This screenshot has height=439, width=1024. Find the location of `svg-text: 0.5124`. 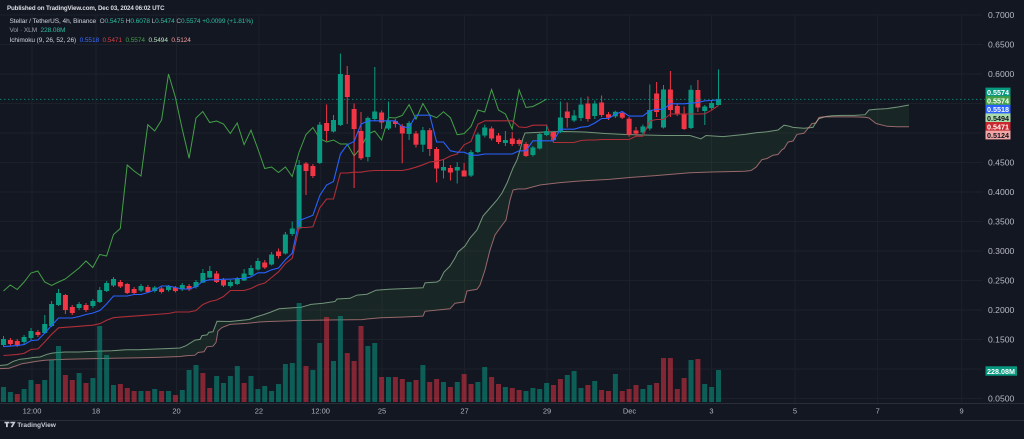

svg-text: 0.5124 is located at coordinates (998, 135).